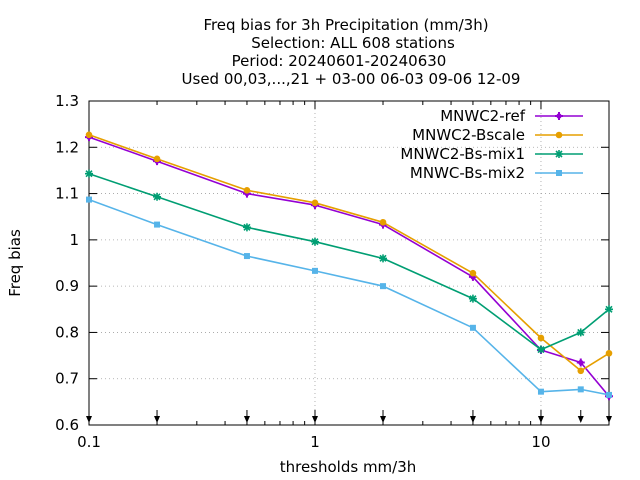 Image resolution: width=640 pixels, height=480 pixels. What do you see at coordinates (89, 442) in the screenshot?
I see `x-tick-label: 0.1` at bounding box center [89, 442].